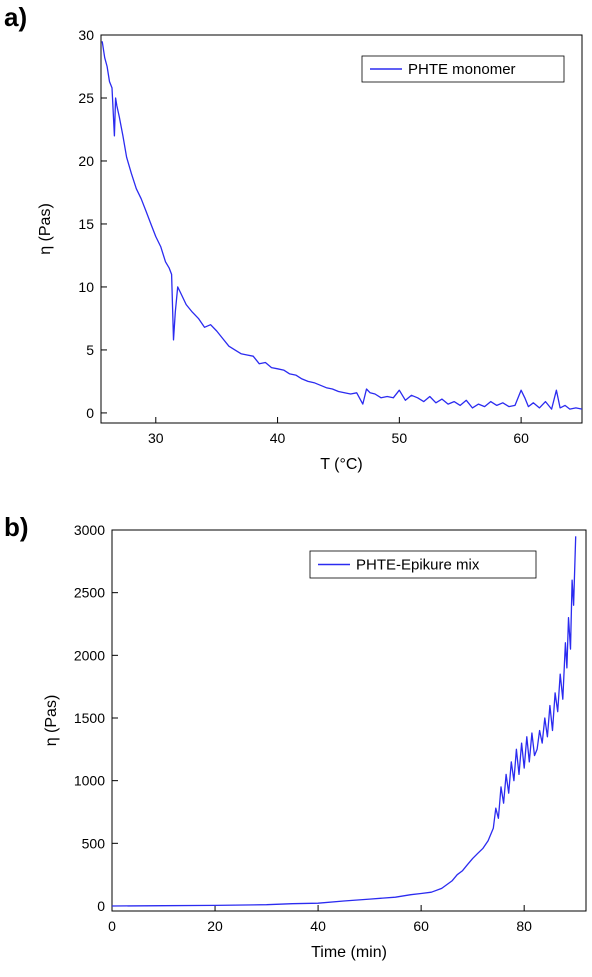 This screenshot has height=977, width=592. What do you see at coordinates (86, 224) in the screenshot?
I see `chart-a-ytick-label: 15` at bounding box center [86, 224].